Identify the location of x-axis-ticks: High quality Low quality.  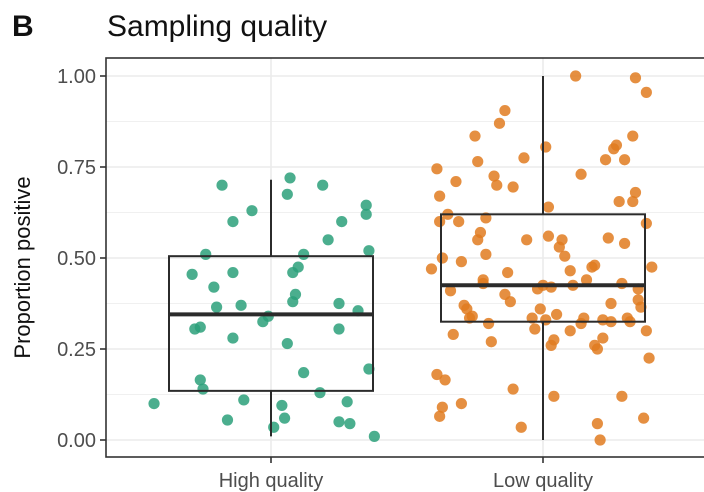
(406, 474).